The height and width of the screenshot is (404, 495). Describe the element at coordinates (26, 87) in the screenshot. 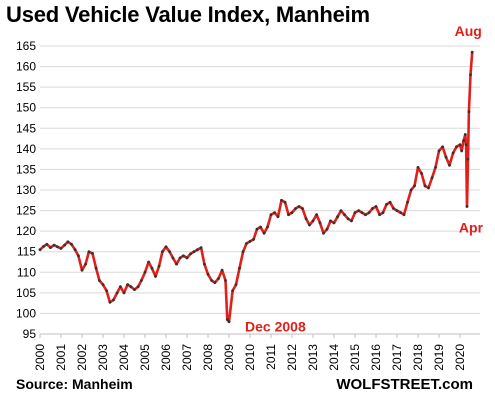

I see `y-tick-label: 155` at that location.